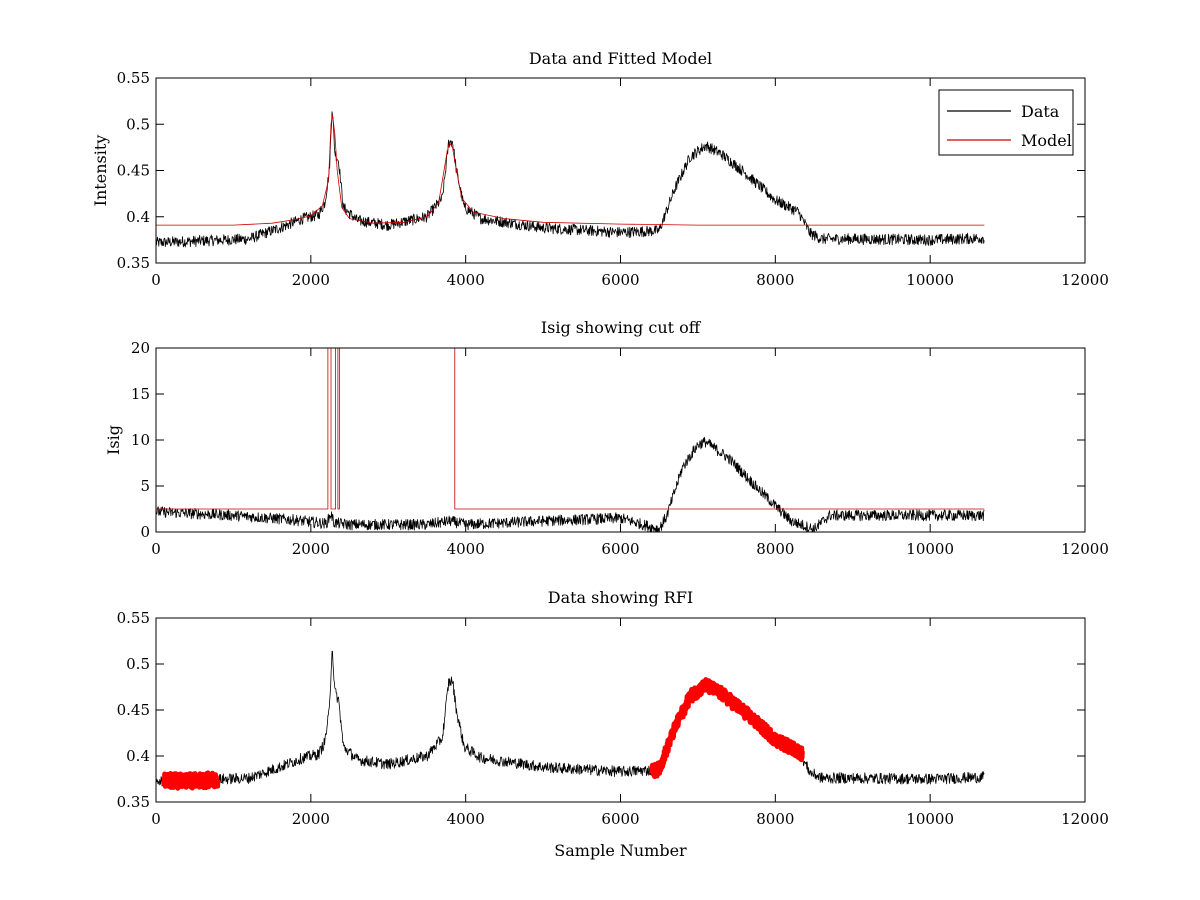  What do you see at coordinates (113, 440) in the screenshot?
I see `y-axis-label: Isig` at bounding box center [113, 440].